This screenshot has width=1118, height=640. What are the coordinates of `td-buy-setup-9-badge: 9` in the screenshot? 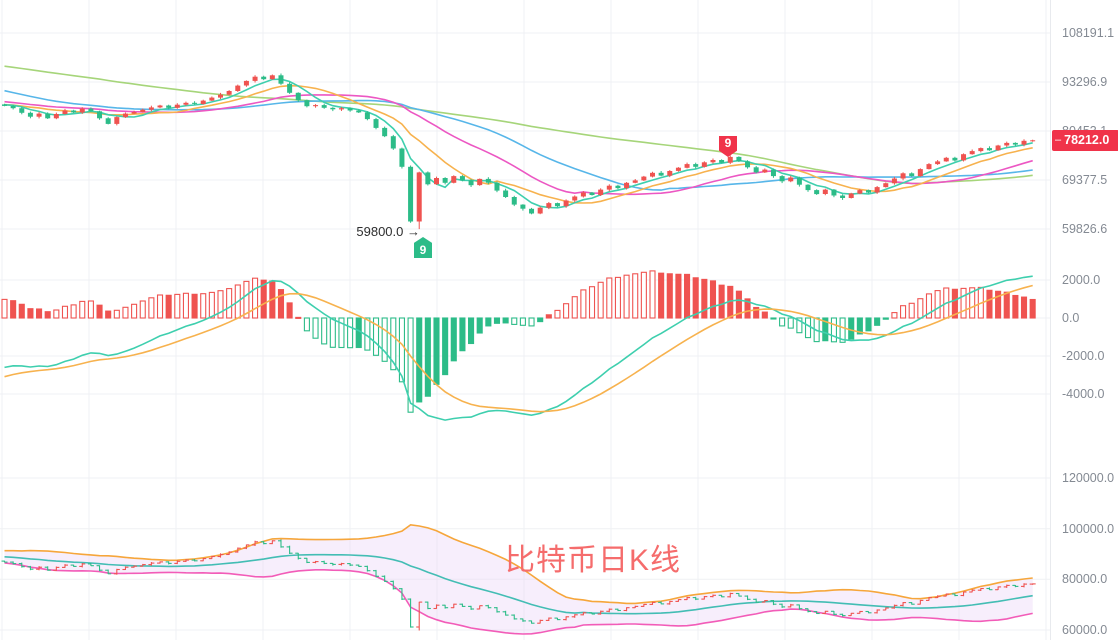 It's located at (423, 247).